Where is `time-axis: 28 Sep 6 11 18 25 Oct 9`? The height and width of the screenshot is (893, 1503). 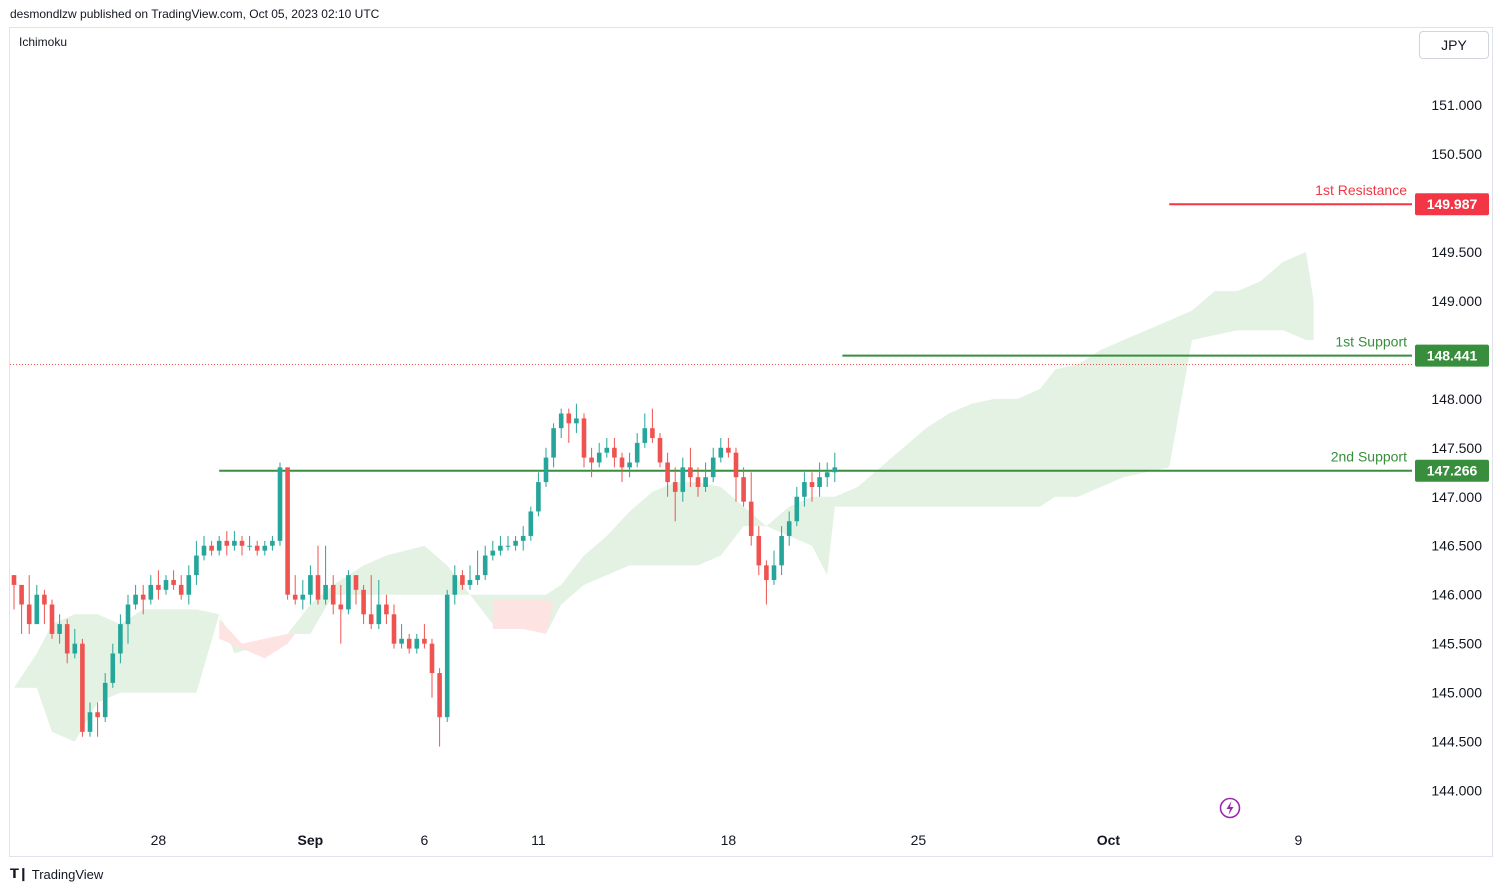 time-axis: 28 Sep 6 11 18 25 Oct 9 is located at coordinates (727, 840).